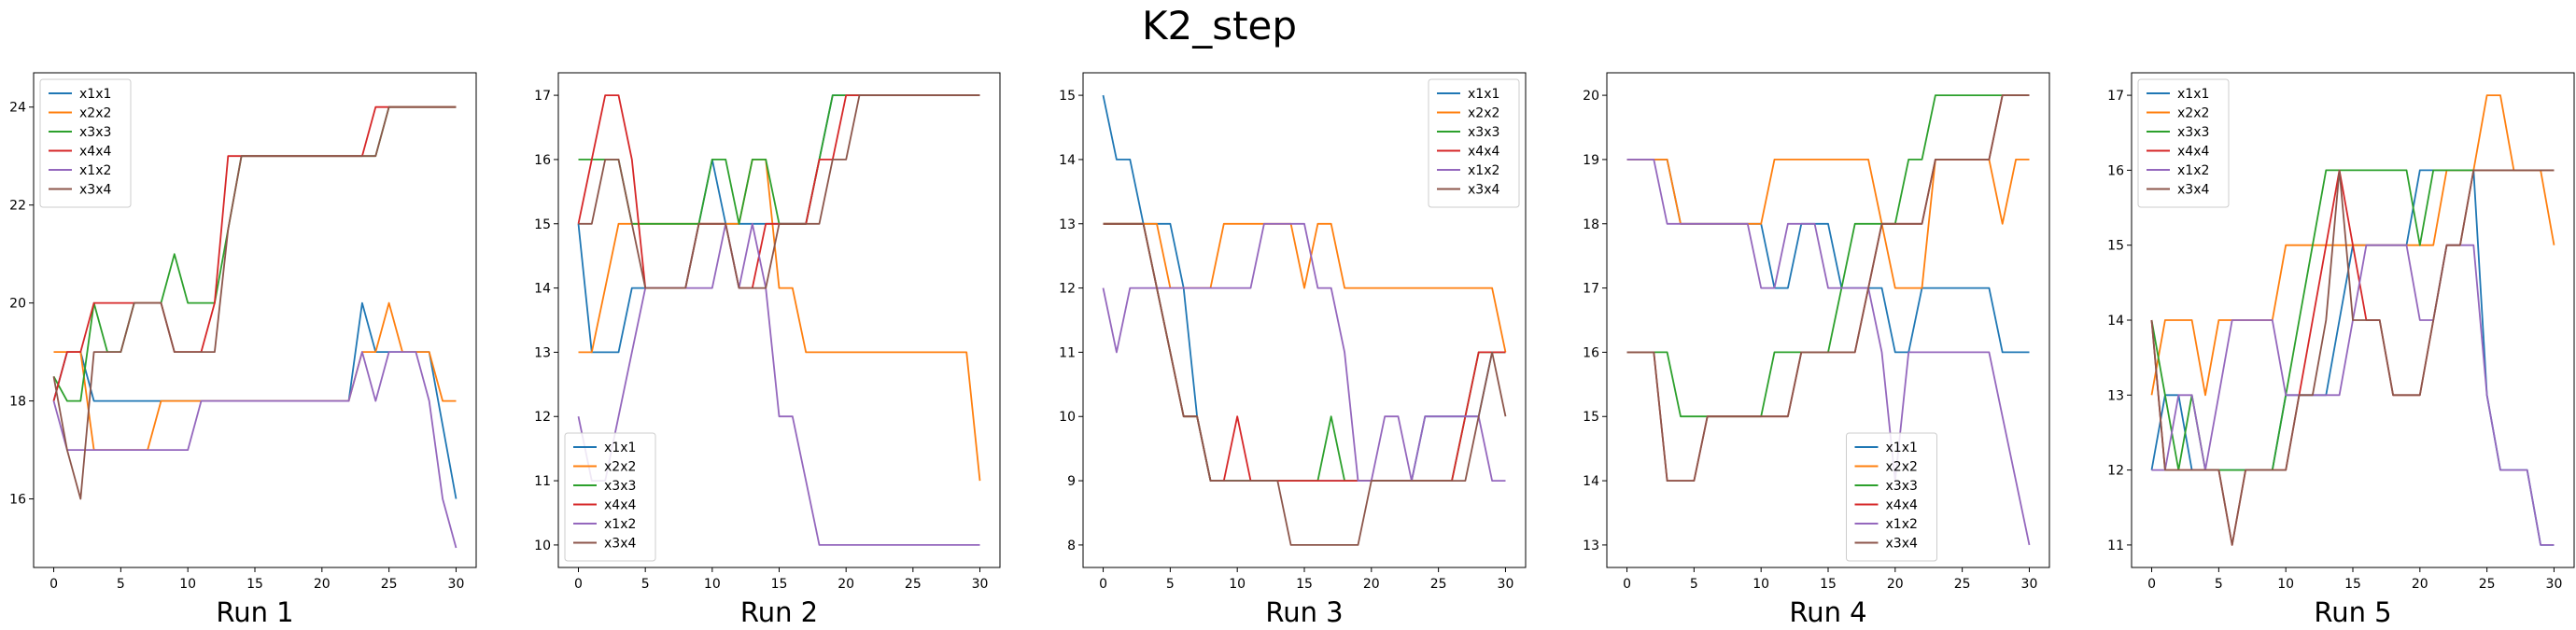 The width and height of the screenshot is (2576, 630). Describe the element at coordinates (255, 612) in the screenshot. I see `x-axis-label: Run 1` at that location.